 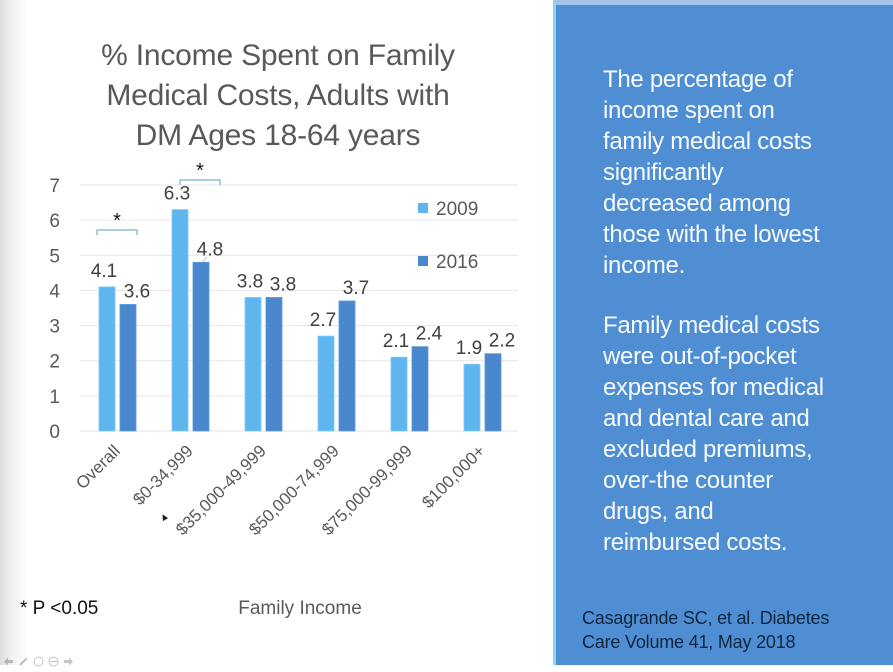 I want to click on summary-line: were out-of-pocket, so click(x=700, y=356).